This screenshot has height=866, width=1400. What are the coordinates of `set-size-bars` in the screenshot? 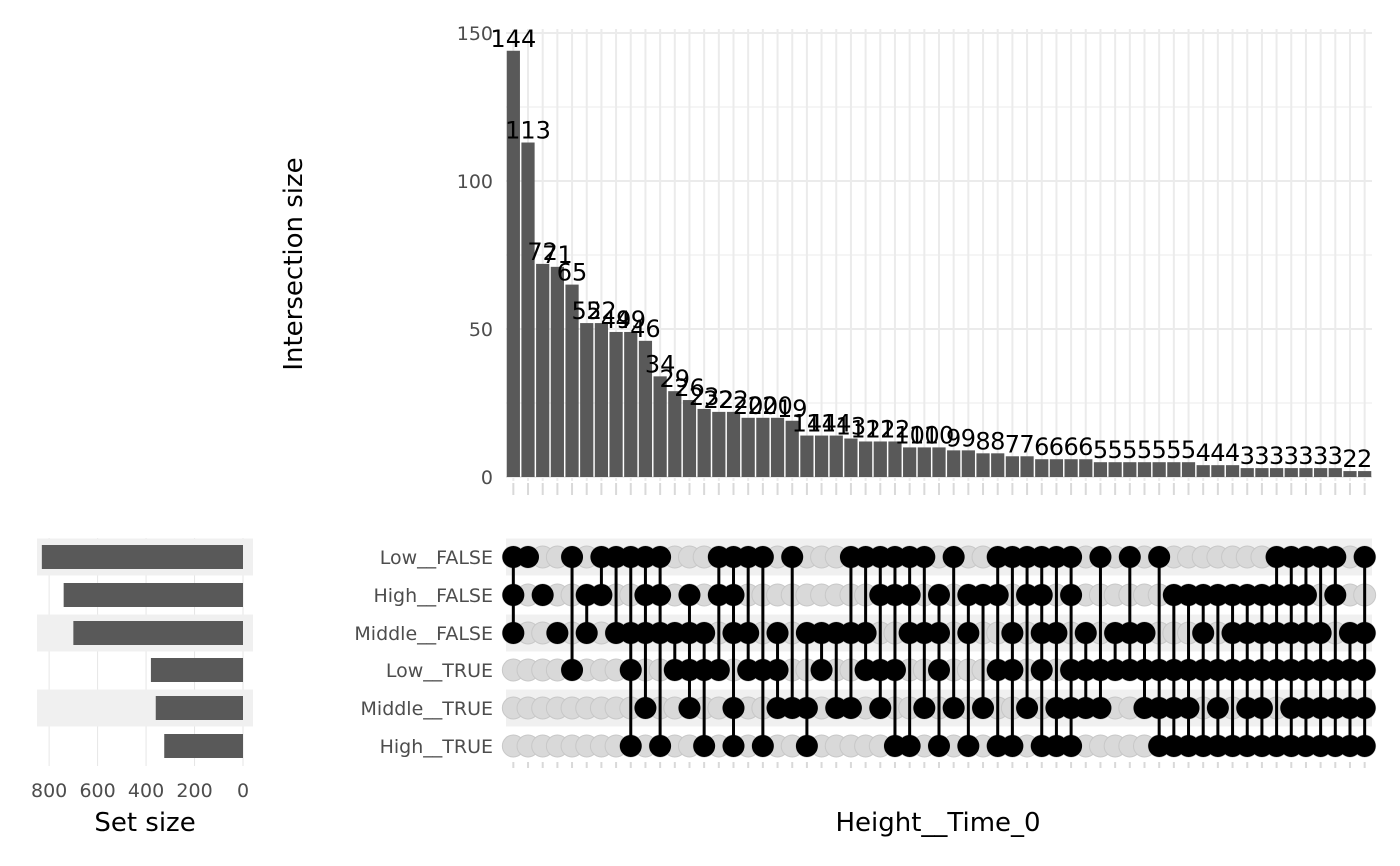 It's located at (142, 651).